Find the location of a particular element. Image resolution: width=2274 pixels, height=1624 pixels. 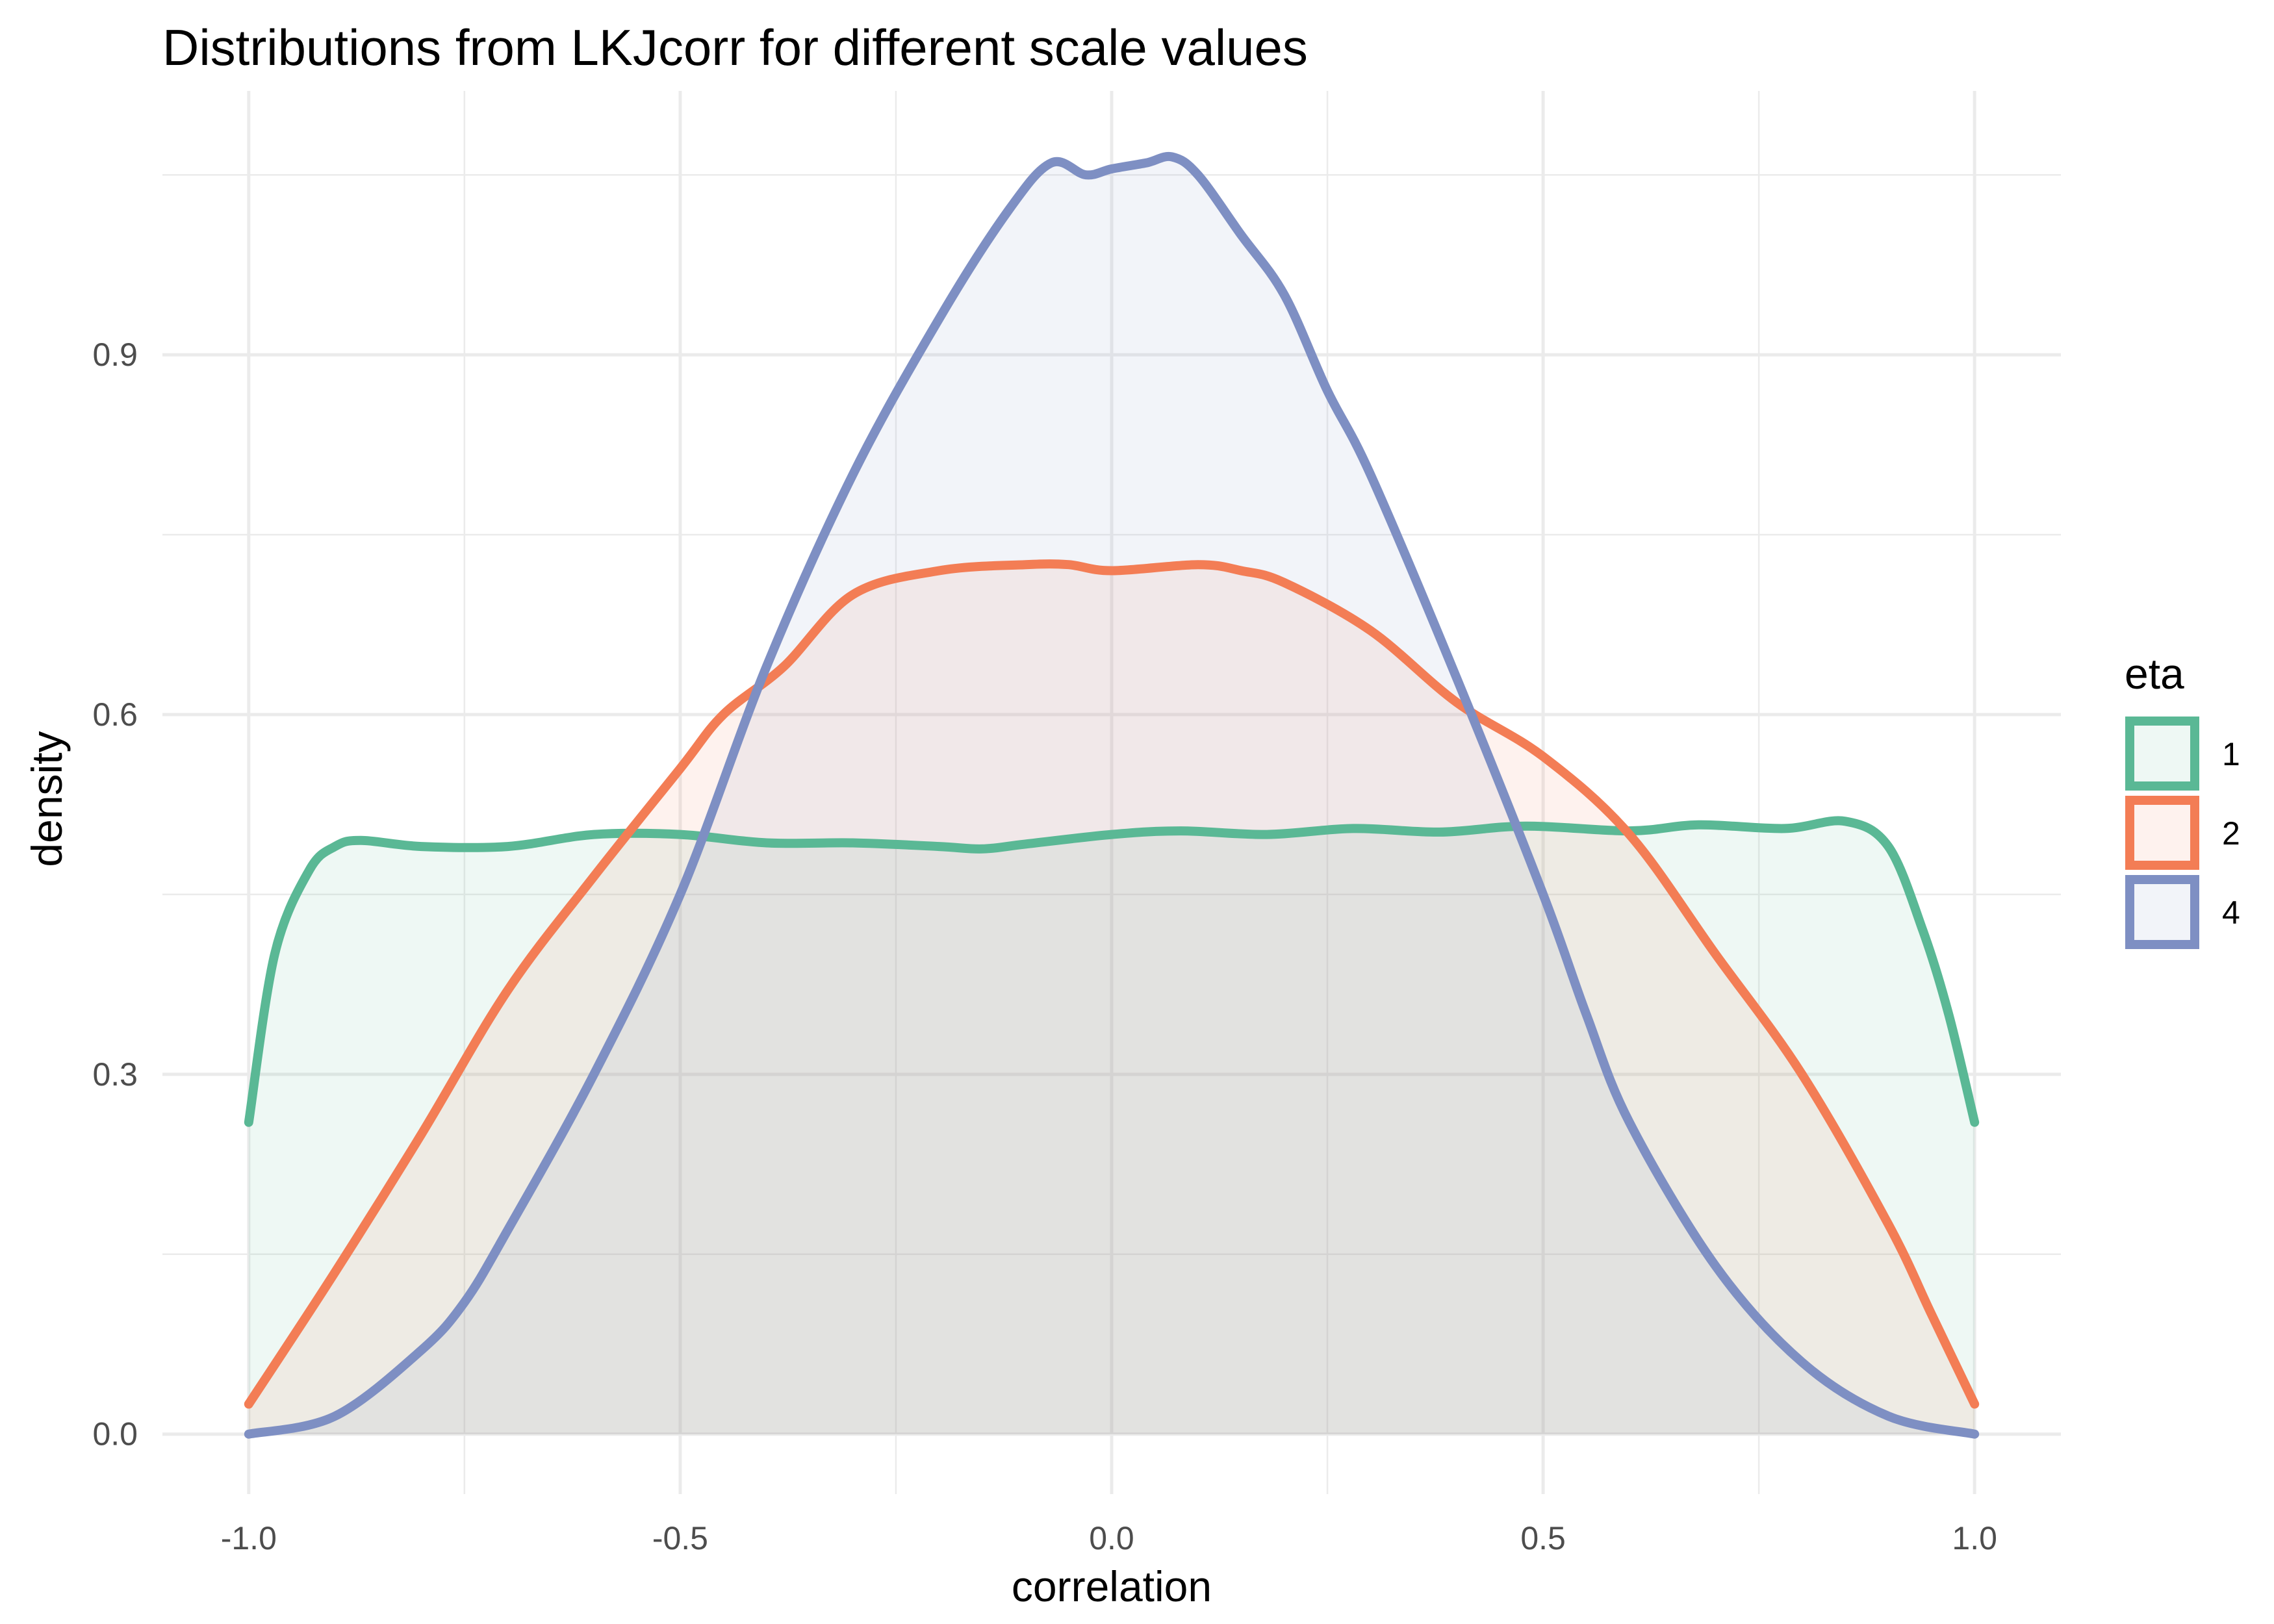

x-tick-label: -1.0 is located at coordinates (249, 1538).